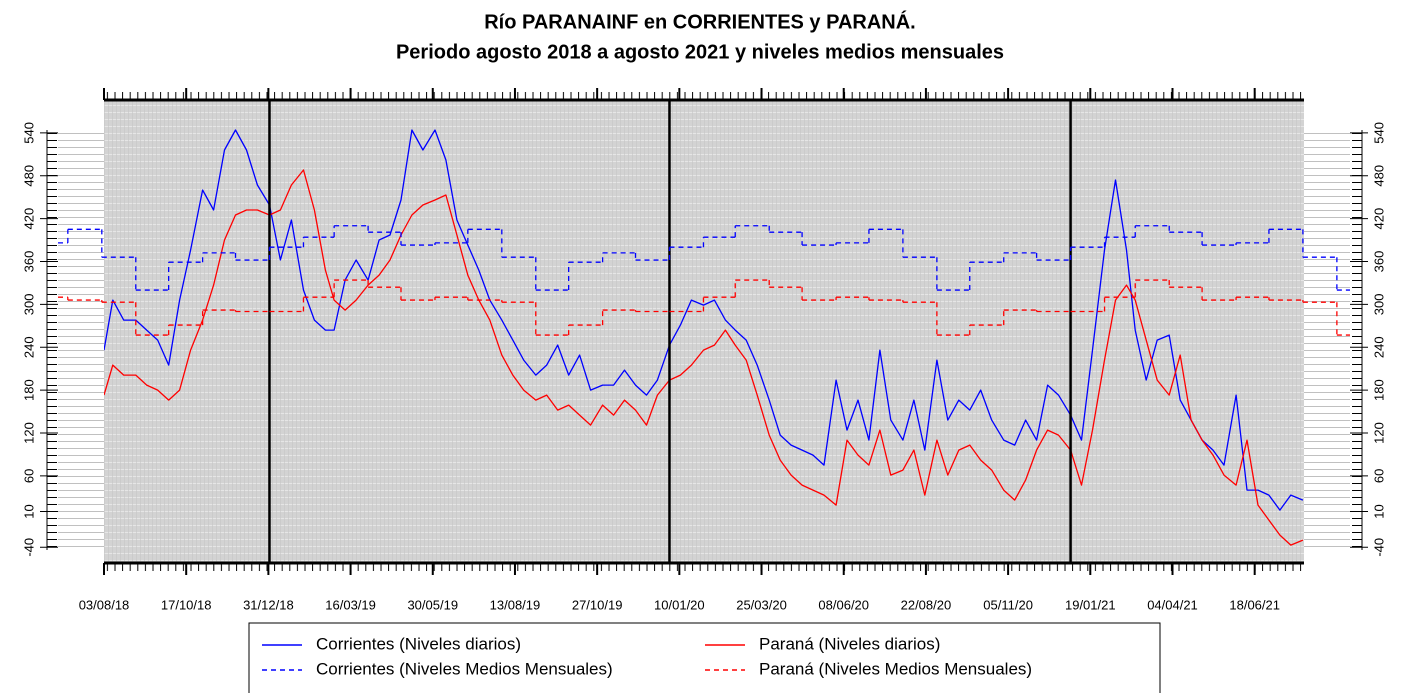 This screenshot has height=693, width=1401. I want to click on y-tick-label: 540, so click(28, 133).